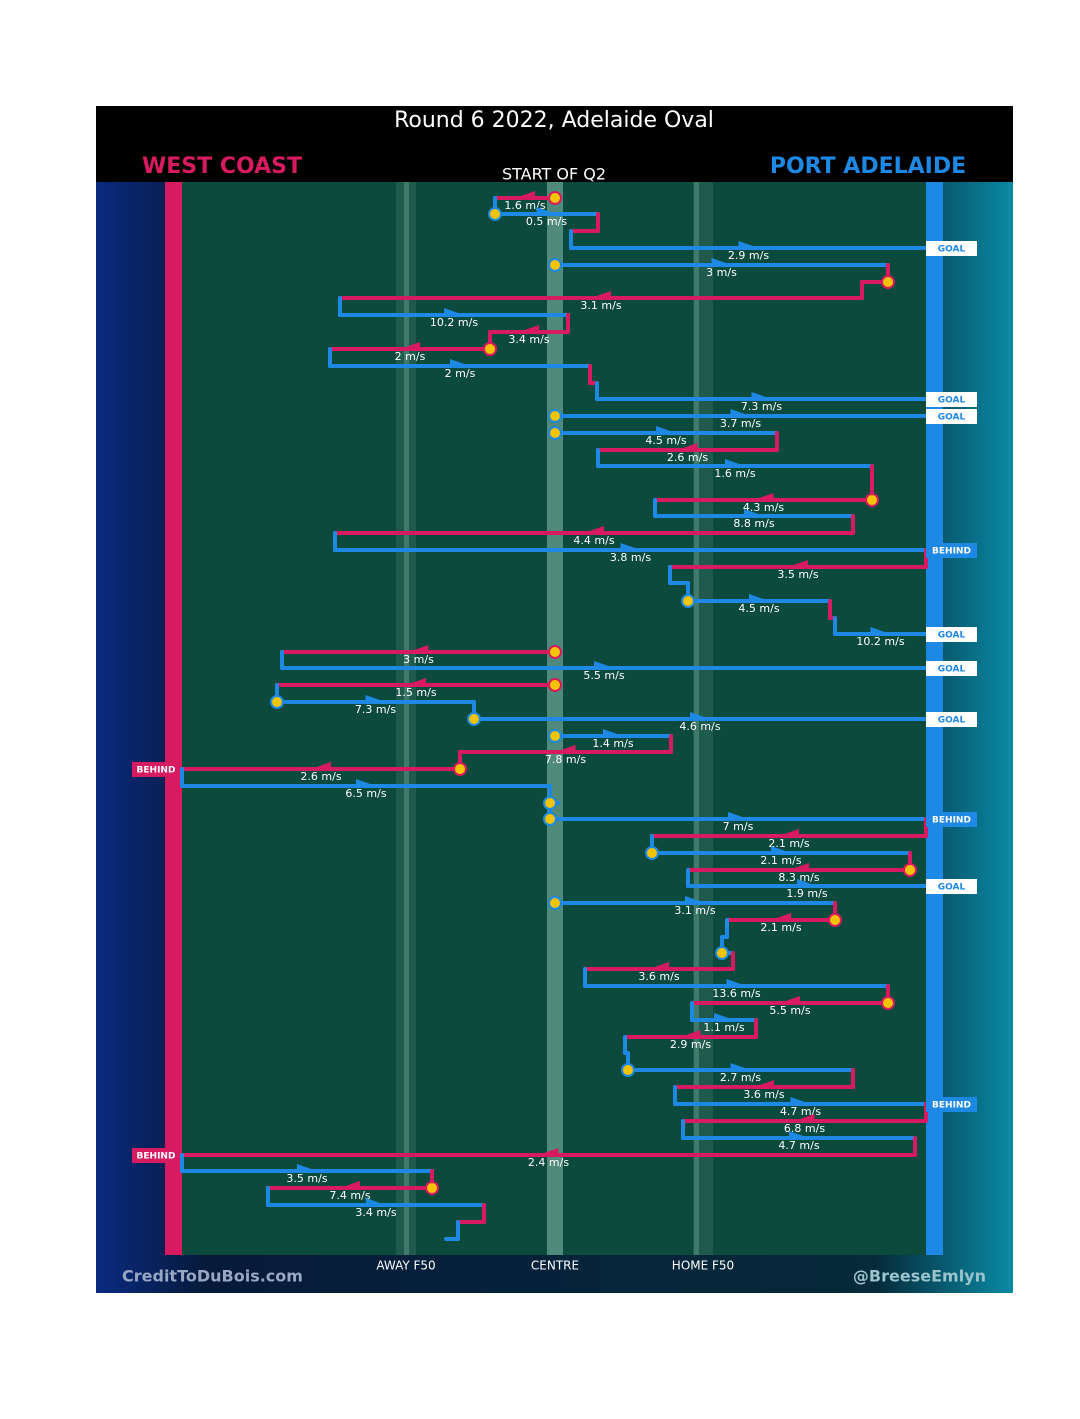 This screenshot has height=1419, width=1080. I want to click on speed-label: 2.4 m/s, so click(548, 1162).